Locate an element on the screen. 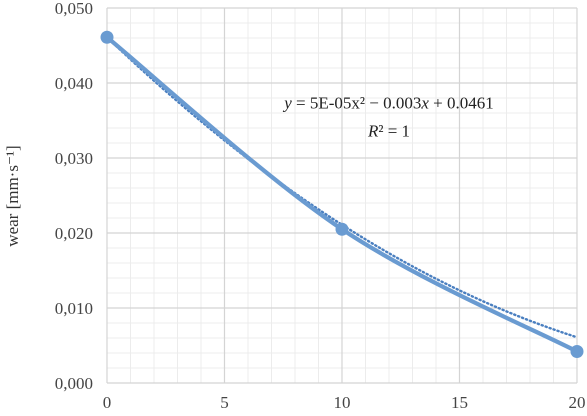 Image resolution: width=587 pixels, height=416 pixels. trendline-equation-part: x is located at coordinates (424, 103).